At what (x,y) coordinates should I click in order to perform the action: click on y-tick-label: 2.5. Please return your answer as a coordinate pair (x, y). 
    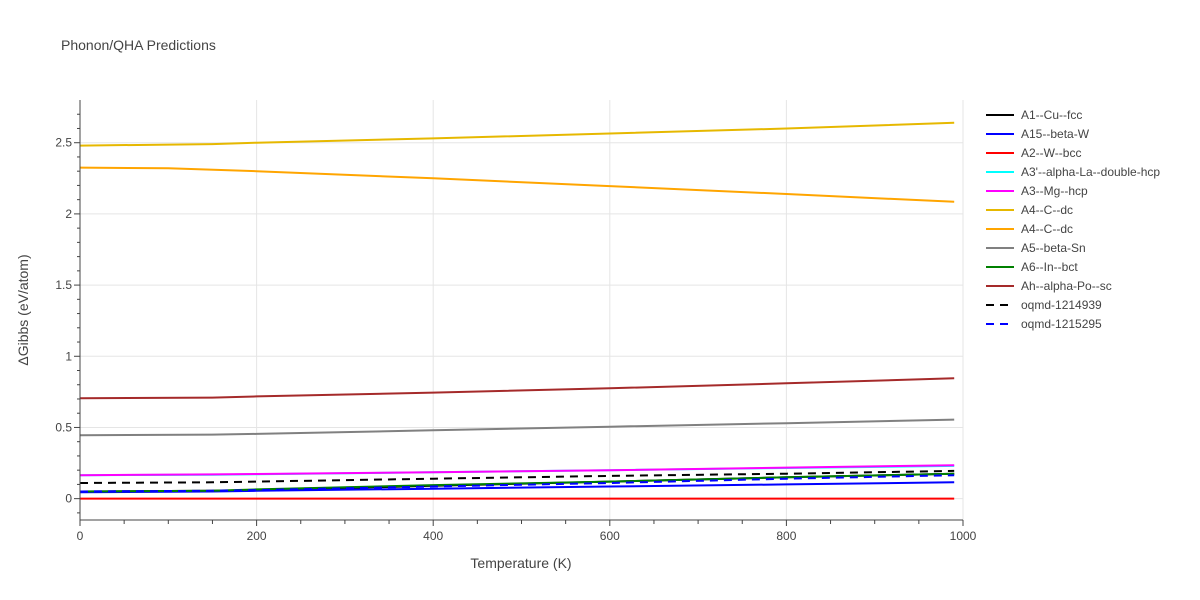
    Looking at the image, I should click on (63, 143).